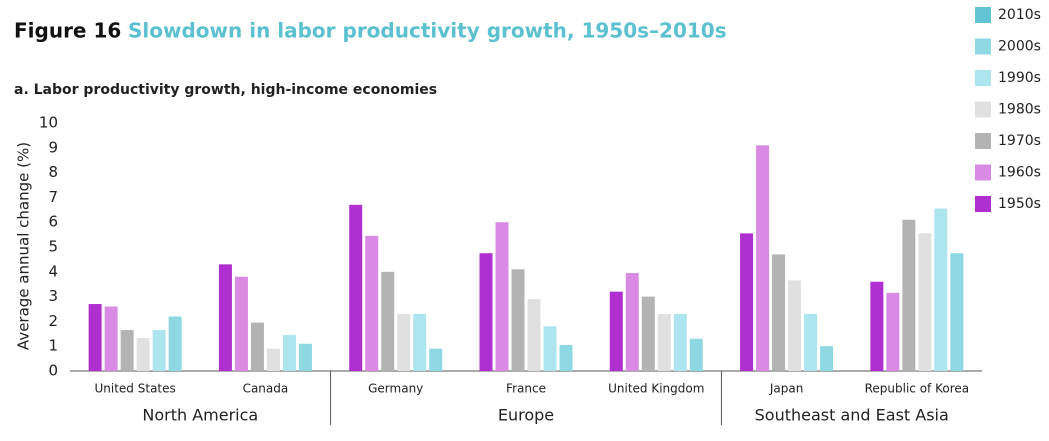  I want to click on x-tick-label: United States, so click(135, 389).